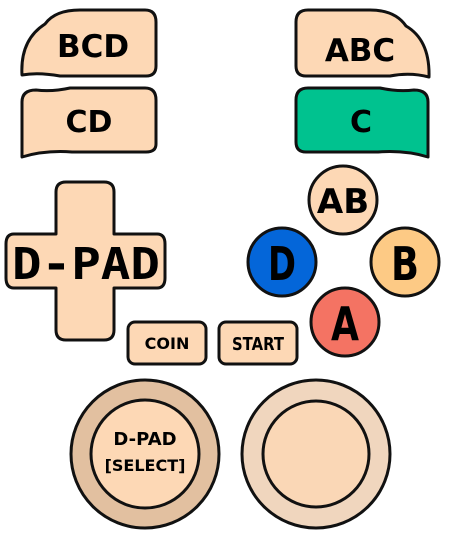 This screenshot has height=540, width=450. I want to click on ab-label: AB, so click(343, 202).